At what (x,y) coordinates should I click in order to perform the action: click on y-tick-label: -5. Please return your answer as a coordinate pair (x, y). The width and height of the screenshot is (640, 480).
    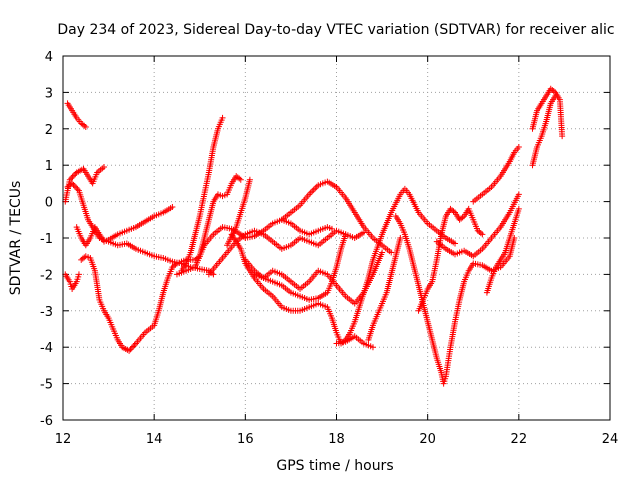
    Looking at the image, I should click on (46, 385).